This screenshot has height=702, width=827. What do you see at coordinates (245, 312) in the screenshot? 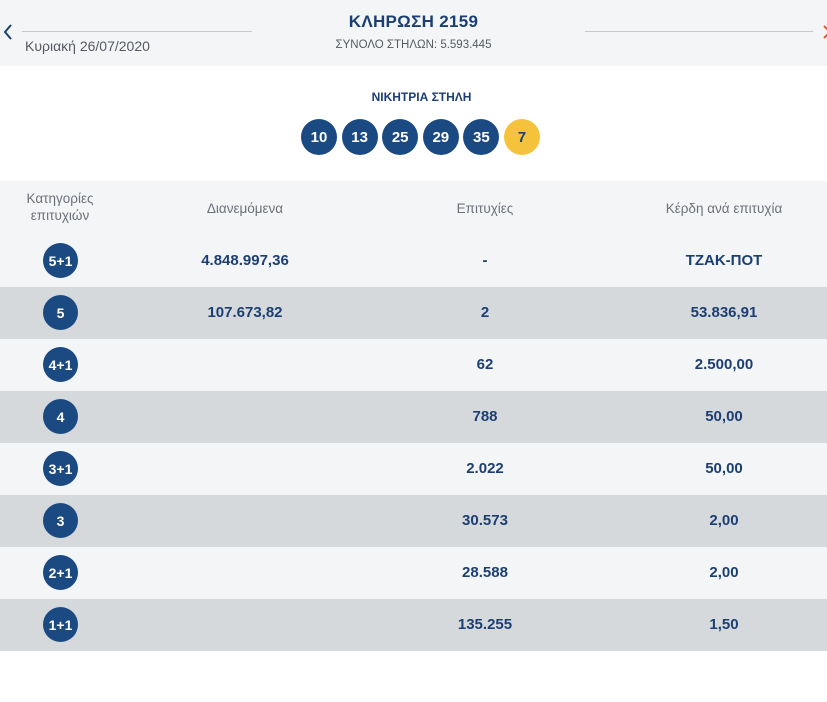
I see `distributed-amount: 107.673,82` at bounding box center [245, 312].